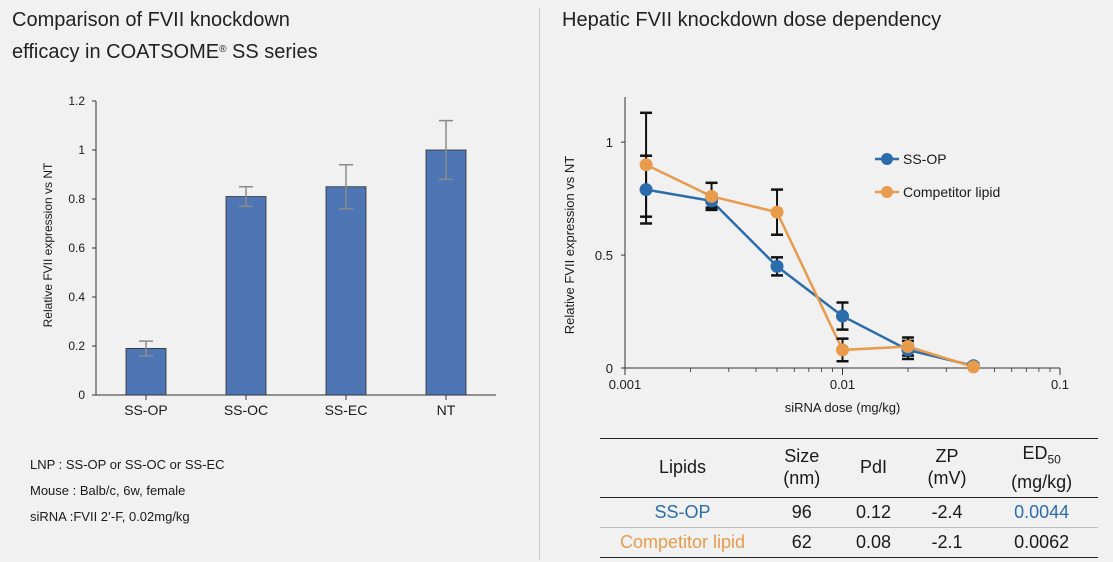 This screenshot has height=562, width=1113. I want to click on left-title-suffix: SS series, so click(272, 52).